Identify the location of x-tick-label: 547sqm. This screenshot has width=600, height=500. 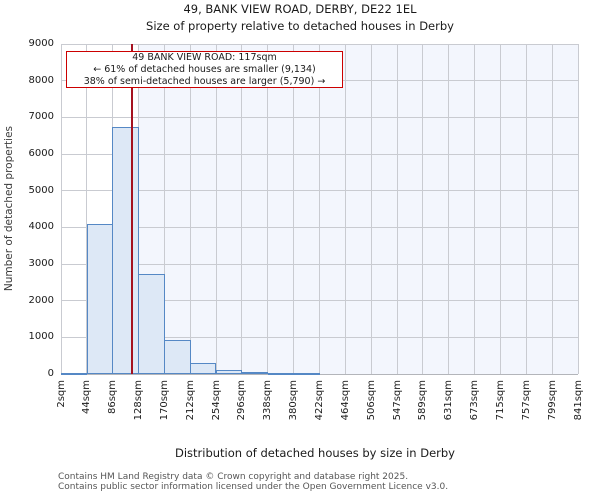
(397, 401).